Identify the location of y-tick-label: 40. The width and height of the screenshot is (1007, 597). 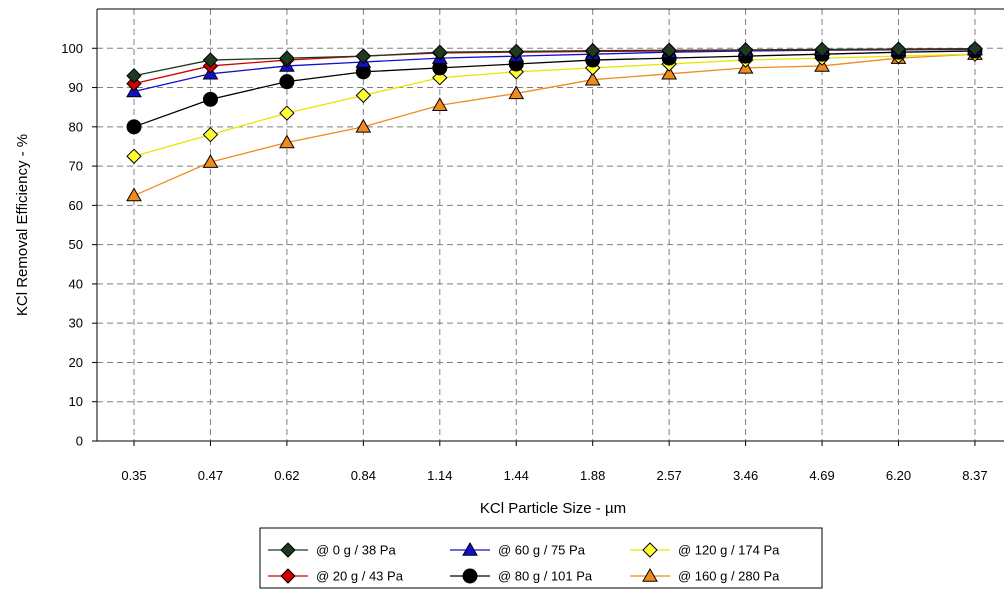
(76, 283).